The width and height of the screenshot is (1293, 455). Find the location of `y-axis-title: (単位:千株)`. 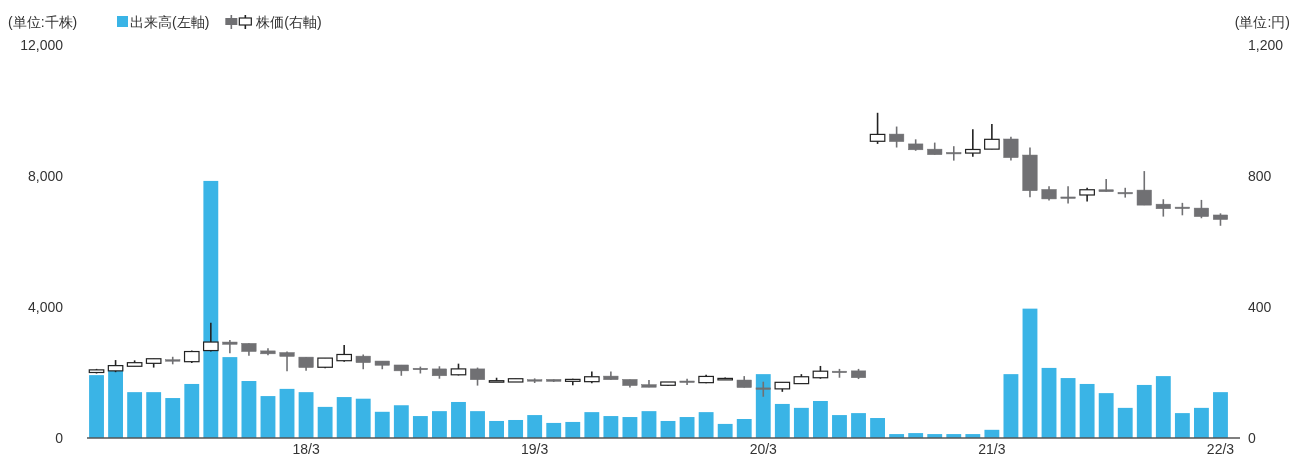

y-axis-title: (単位:千株) is located at coordinates (43, 22).